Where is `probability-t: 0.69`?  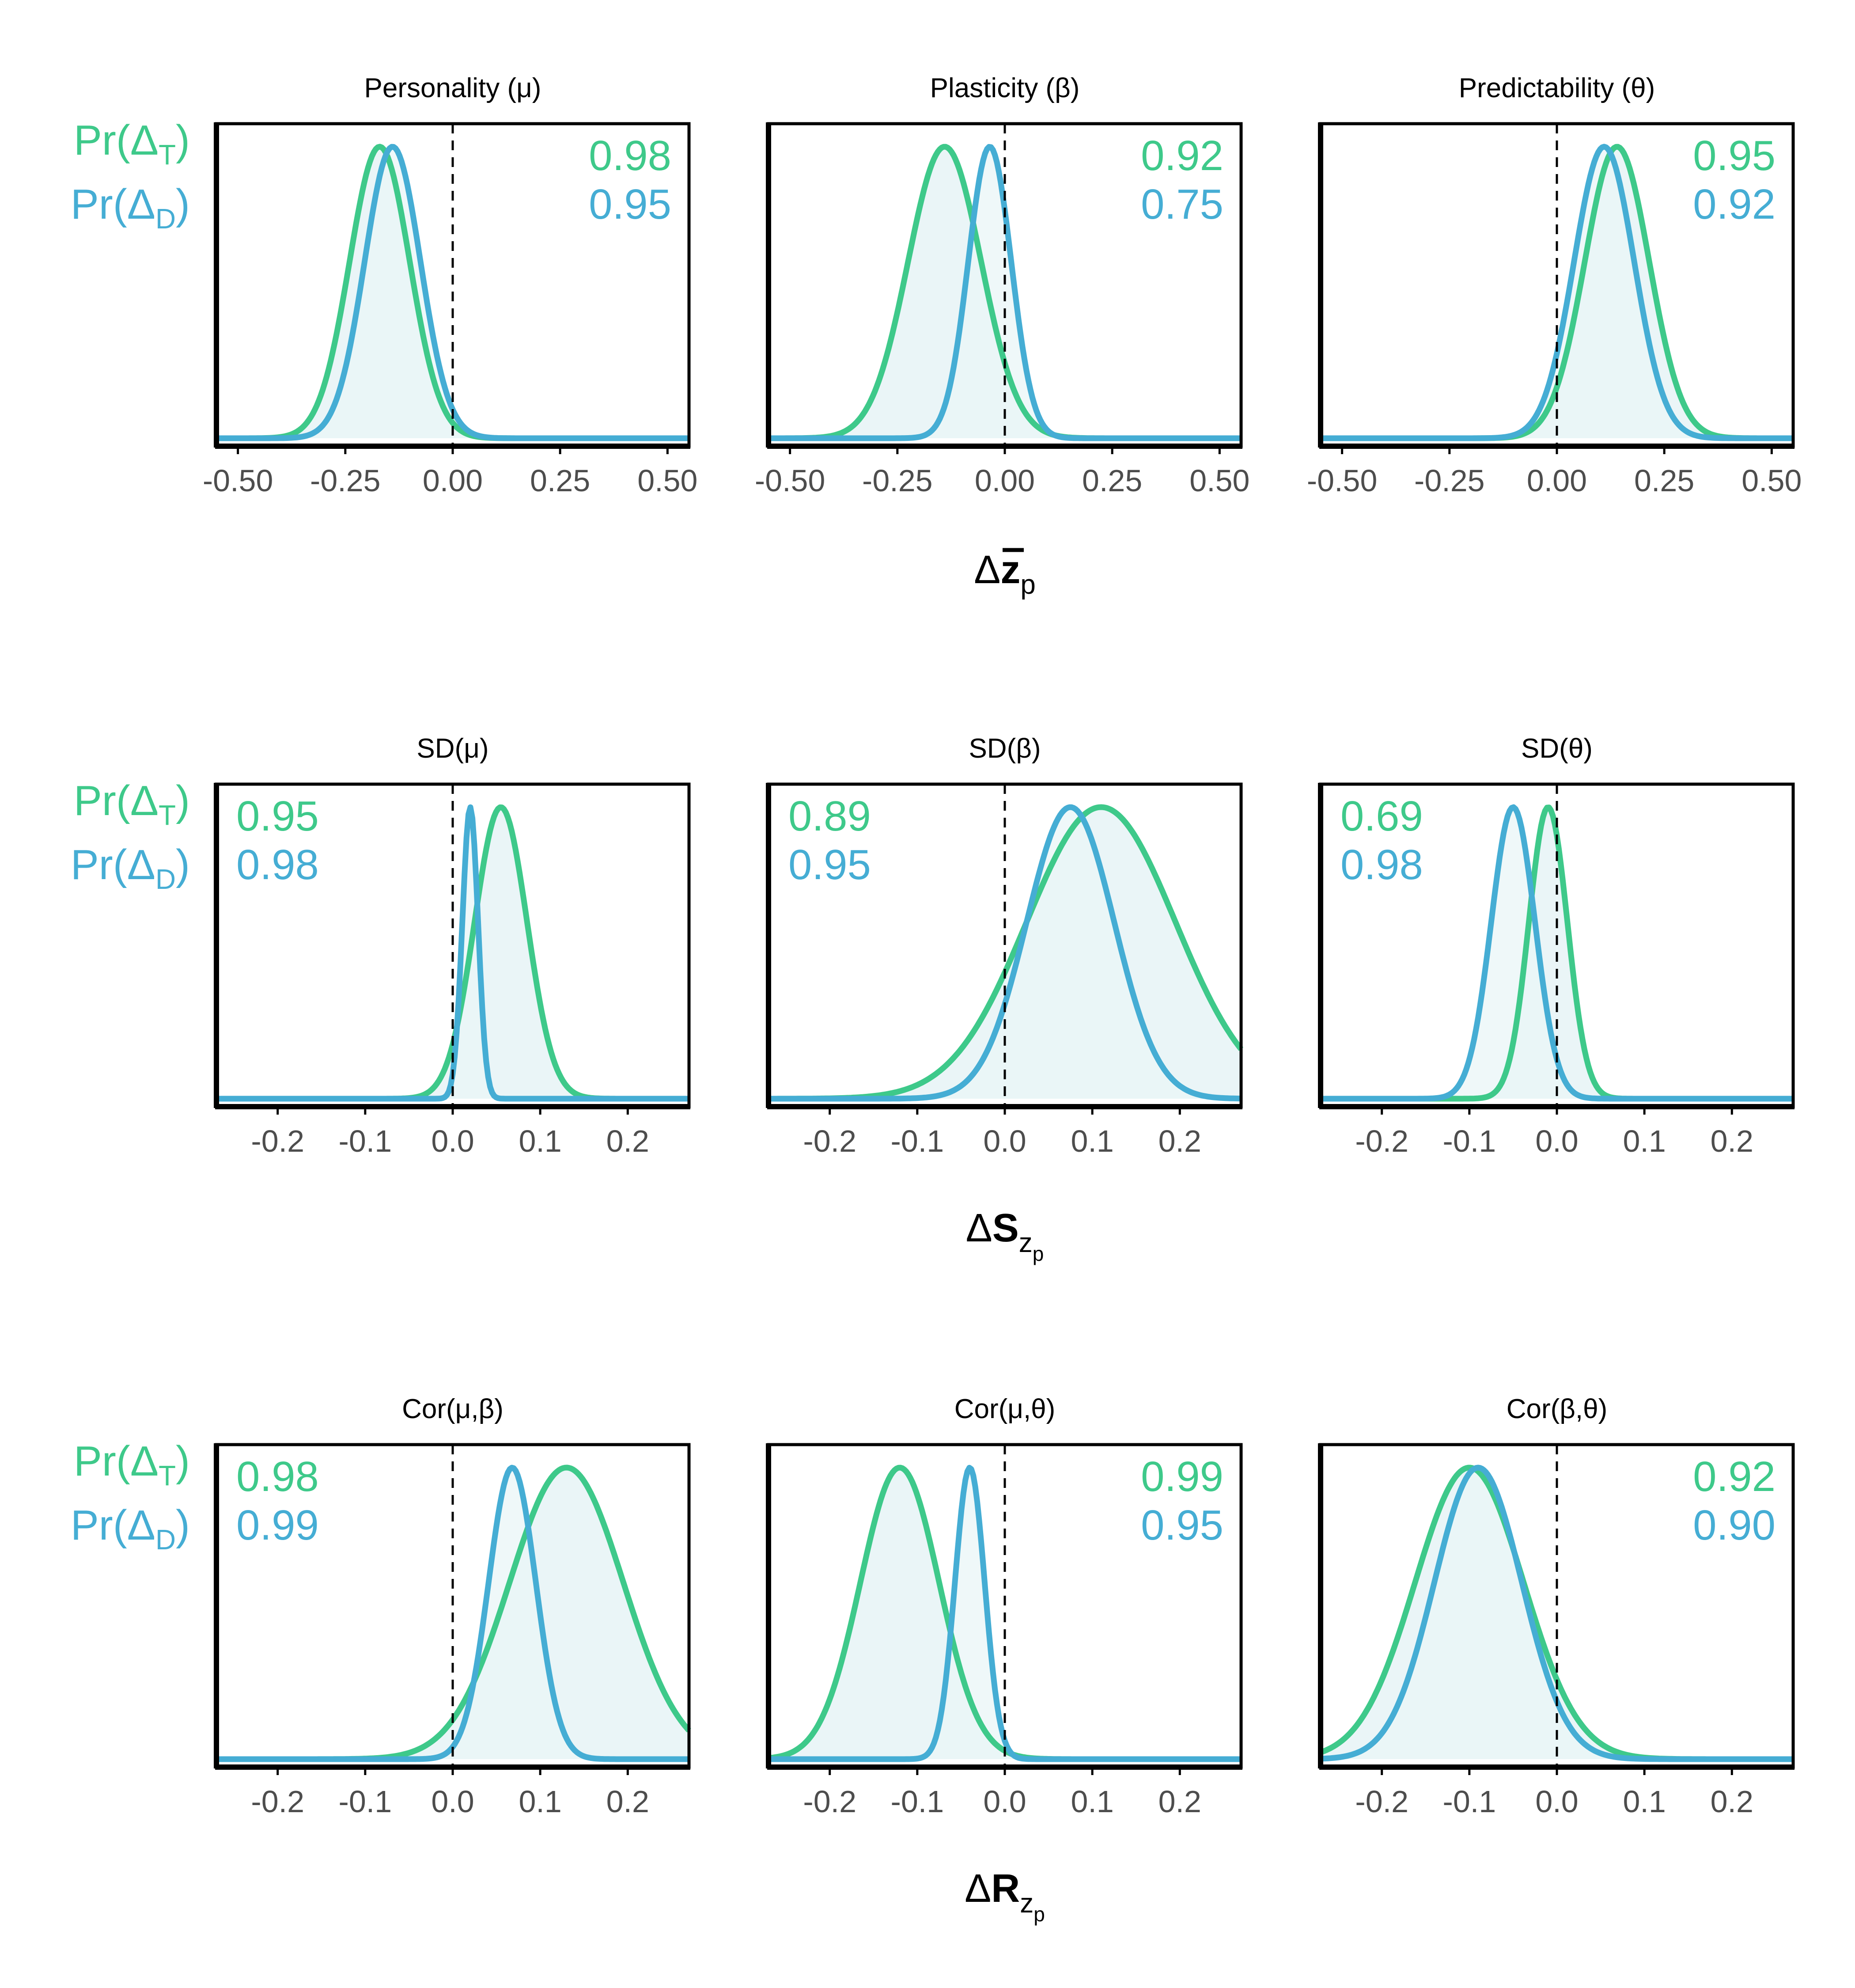
probability-t: 0.69 is located at coordinates (1381, 816).